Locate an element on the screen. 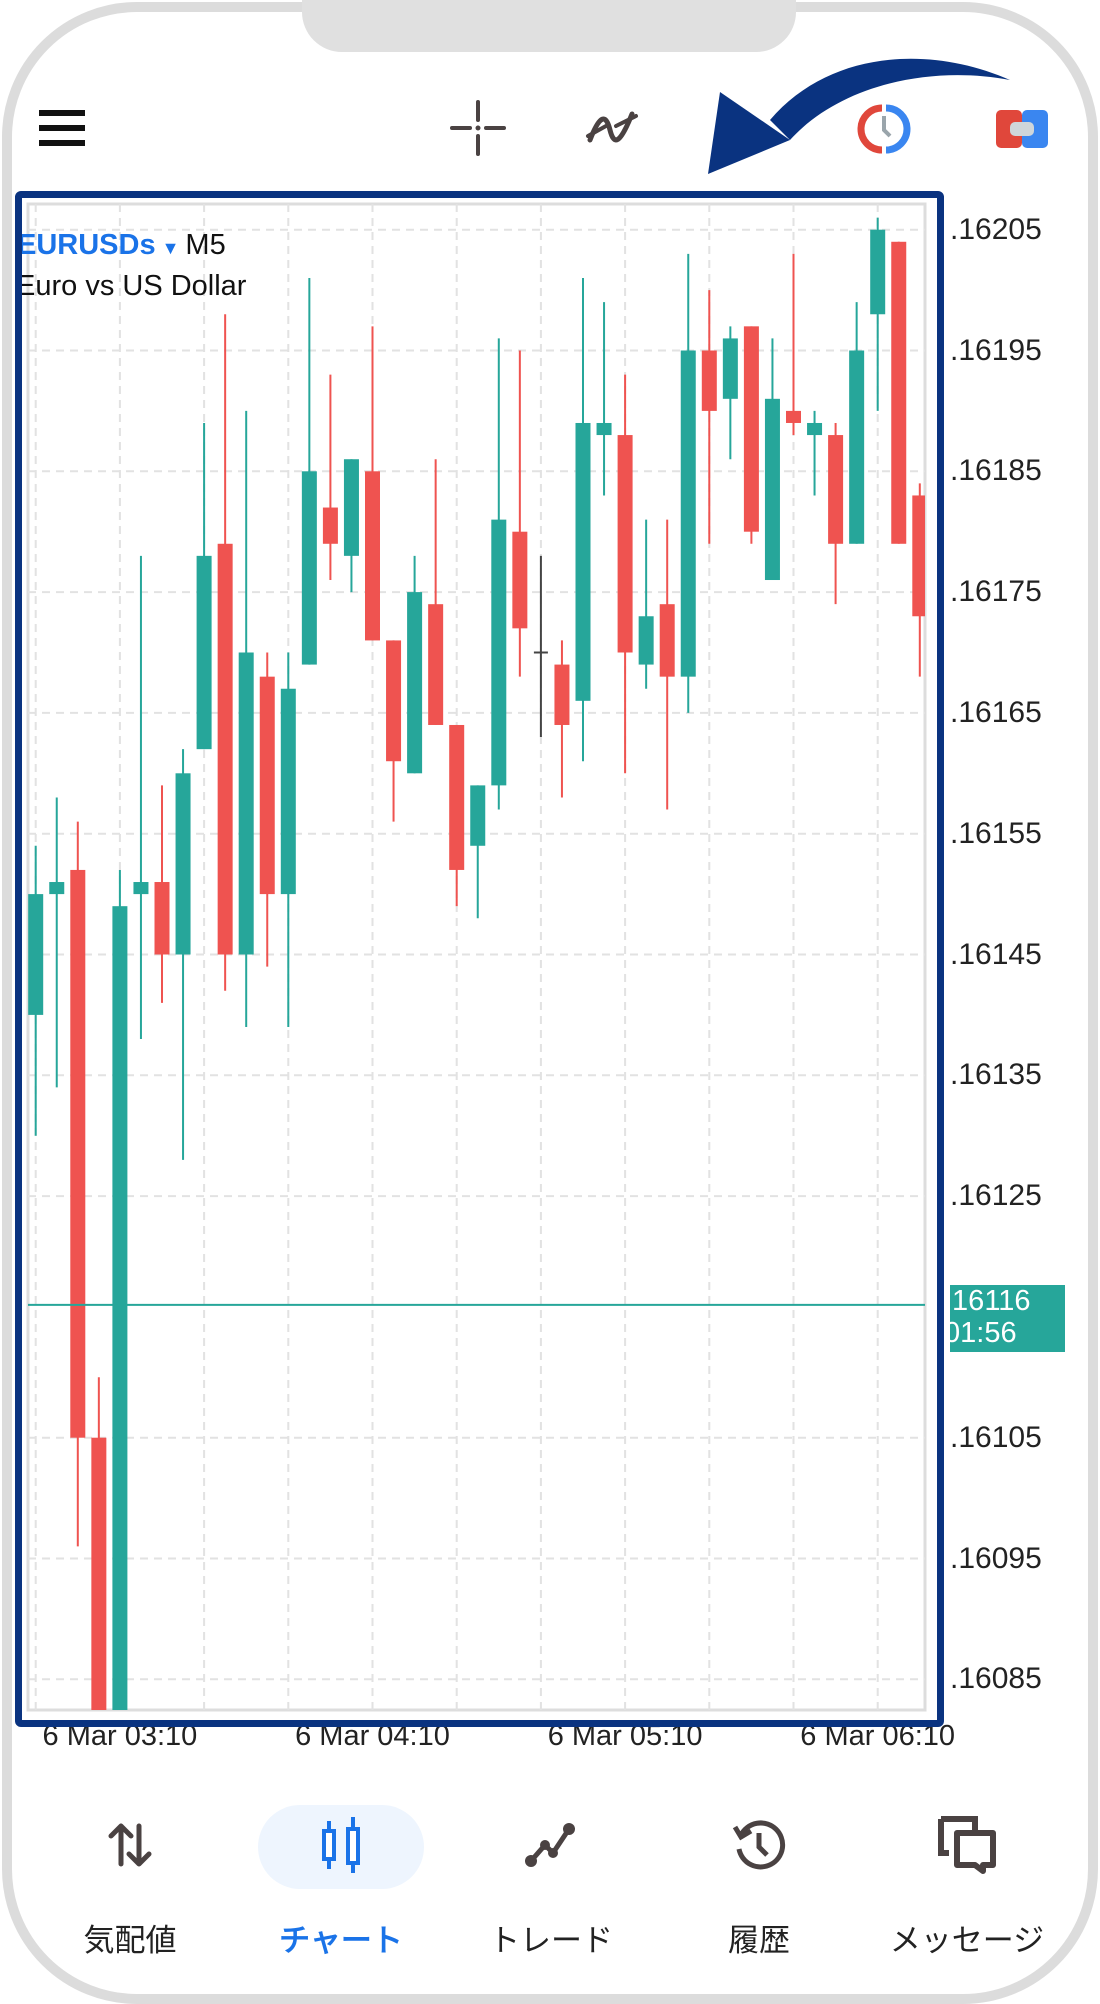 Image resolution: width=1100 pixels, height=2004 pixels. messages-icon is located at coordinates (967, 1845).